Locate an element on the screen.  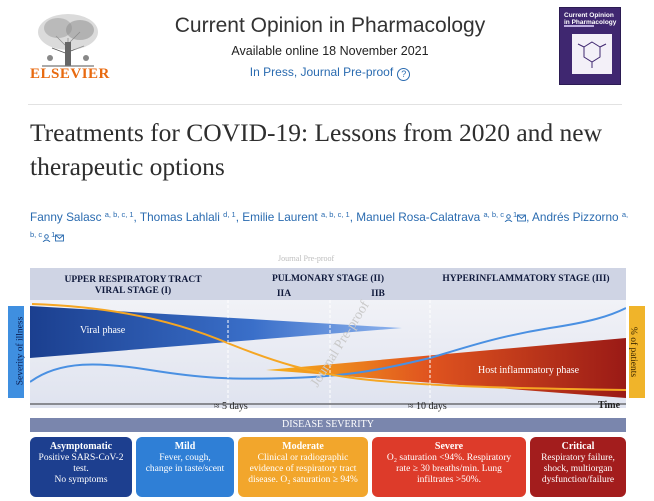
category-title: Severe is located at coordinates (449, 446).